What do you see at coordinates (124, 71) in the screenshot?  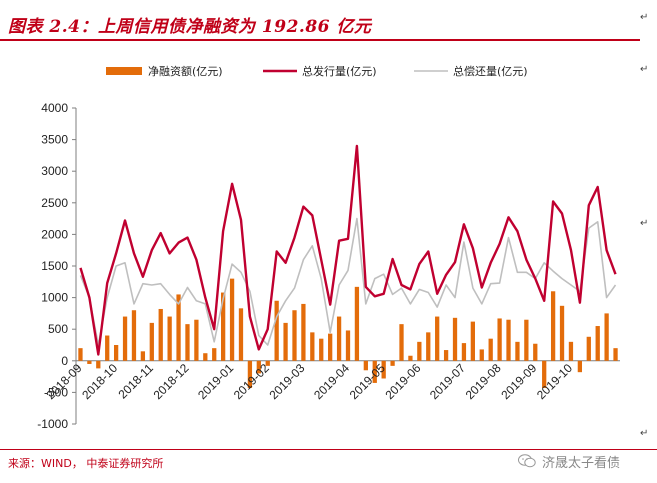 I see `legend-swatch-net-financing` at bounding box center [124, 71].